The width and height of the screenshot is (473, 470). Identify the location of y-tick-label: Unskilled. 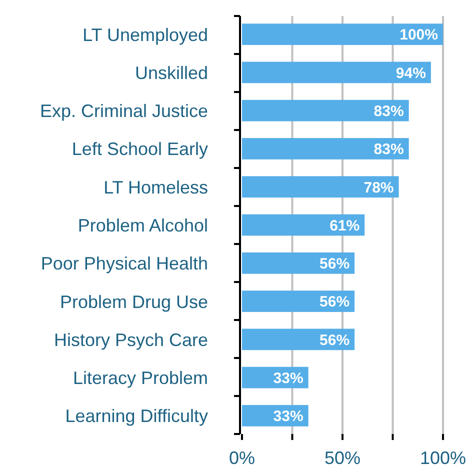
(171, 72).